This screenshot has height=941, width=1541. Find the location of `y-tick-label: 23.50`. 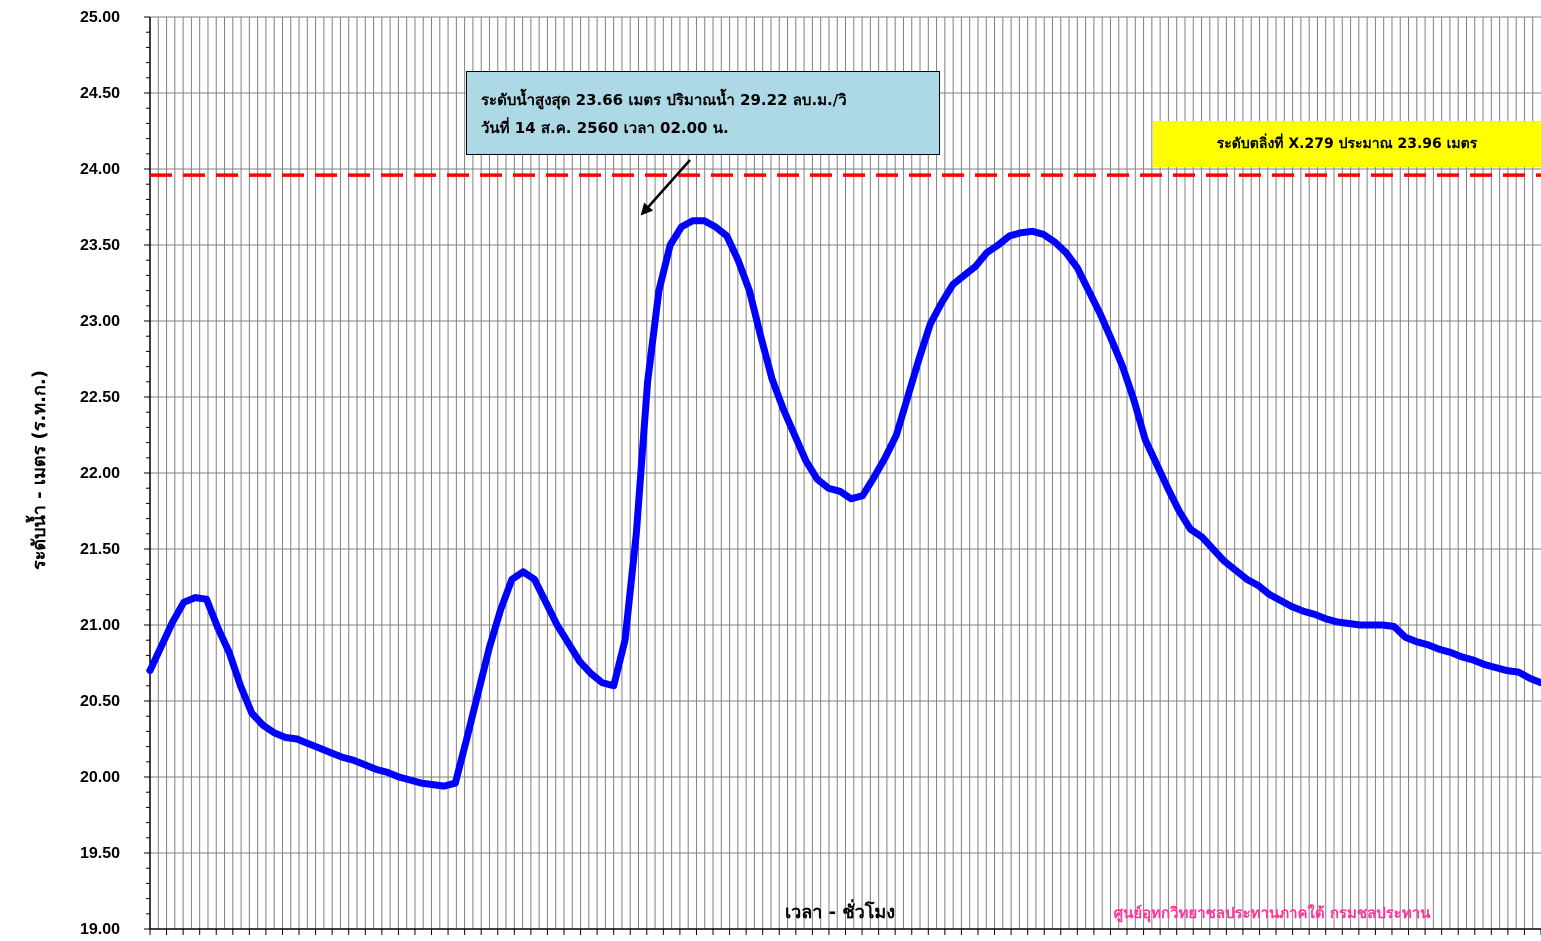

y-tick-label: 23.50 is located at coordinates (100, 245).